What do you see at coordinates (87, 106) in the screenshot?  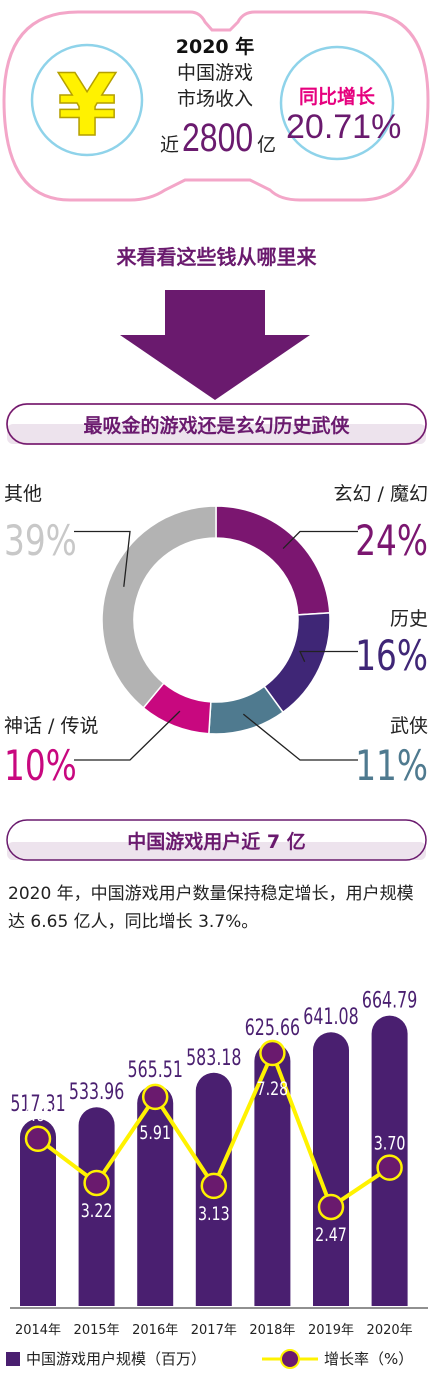 I see `yuan-icon: ¥` at bounding box center [87, 106].